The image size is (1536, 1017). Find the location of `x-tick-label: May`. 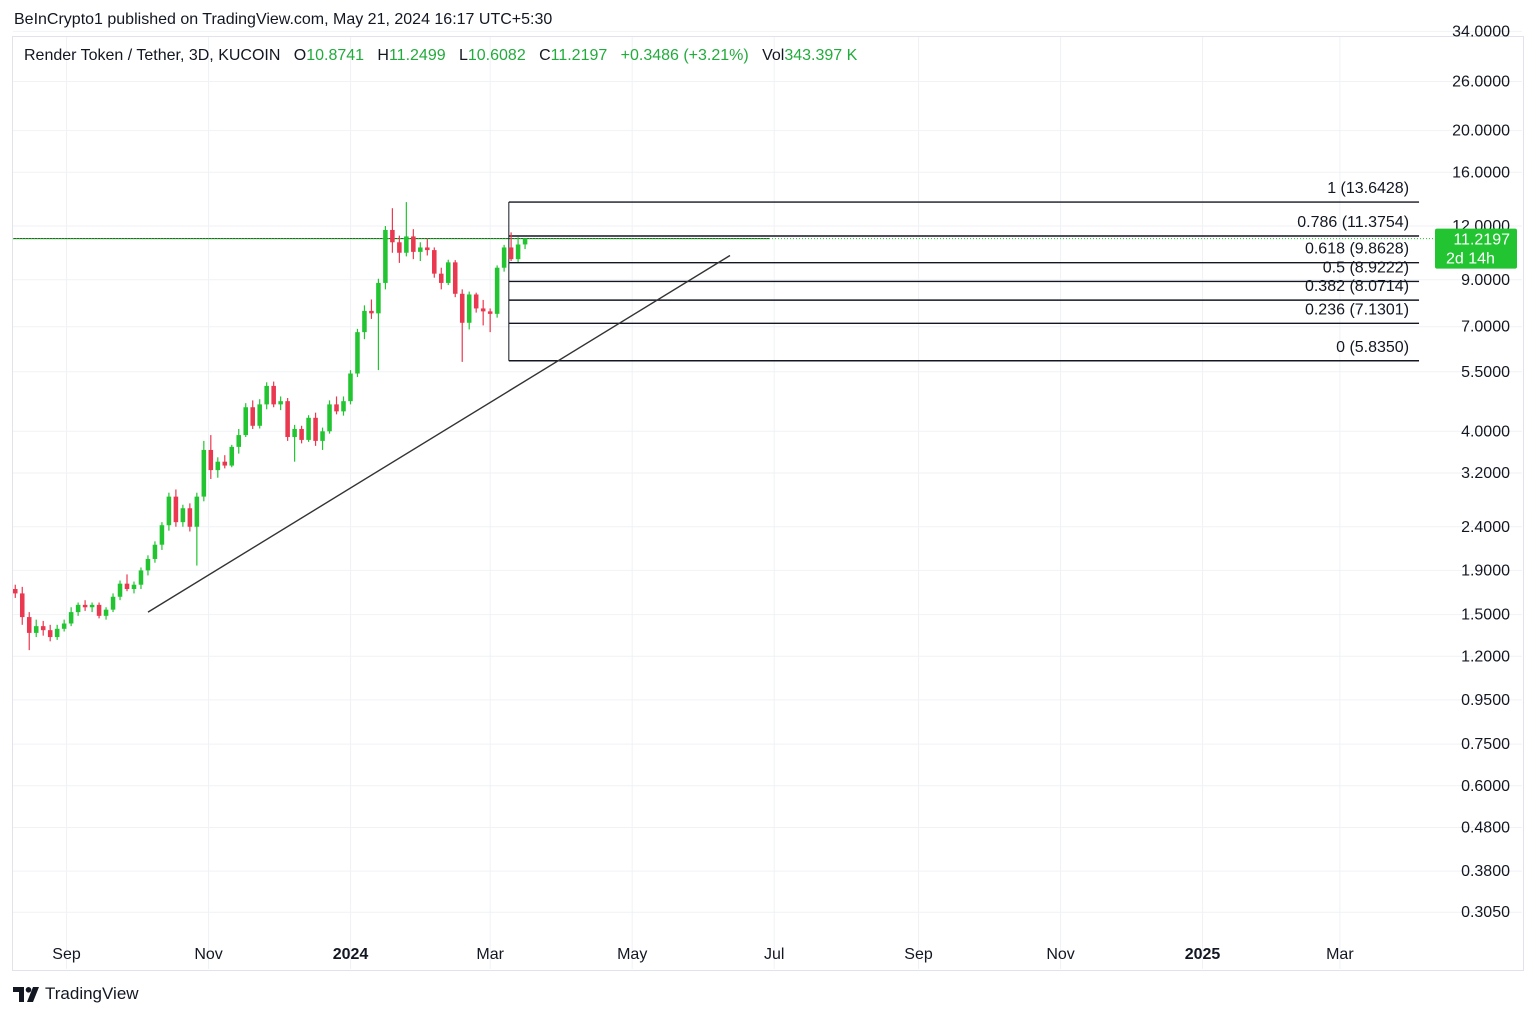

x-tick-label: May is located at coordinates (632, 954).